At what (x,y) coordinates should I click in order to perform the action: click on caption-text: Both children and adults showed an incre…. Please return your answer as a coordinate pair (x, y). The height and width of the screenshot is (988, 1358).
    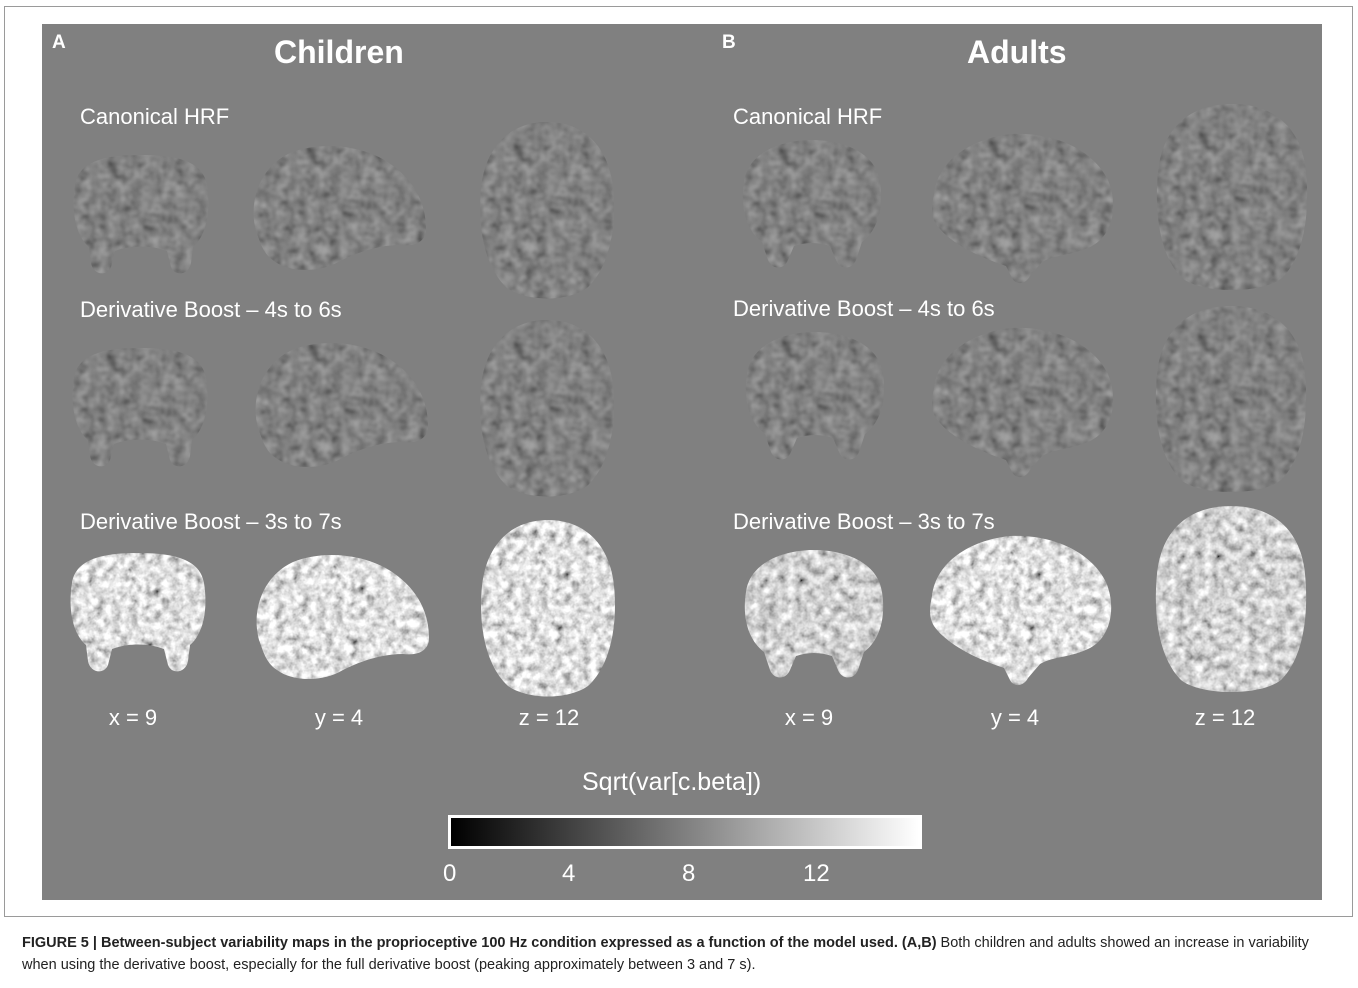
    Looking at the image, I should click on (665, 954).